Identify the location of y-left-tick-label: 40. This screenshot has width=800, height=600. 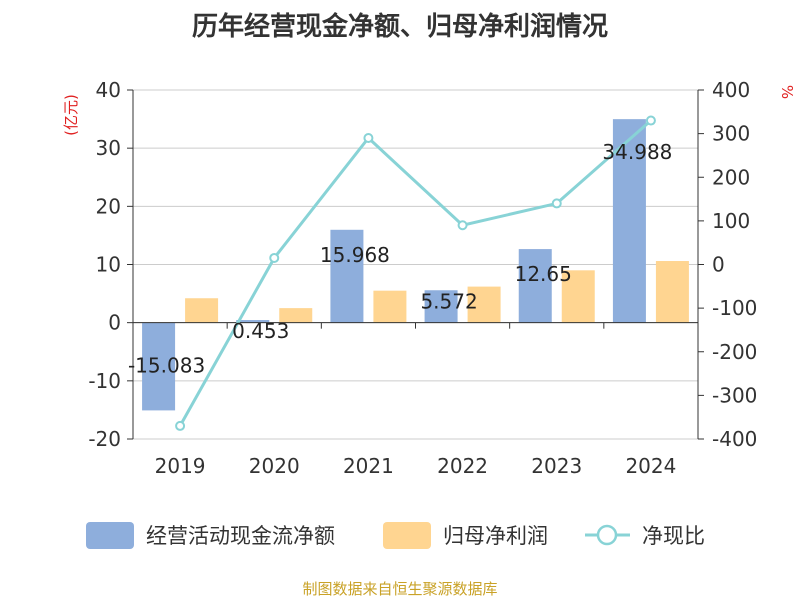
(108, 90).